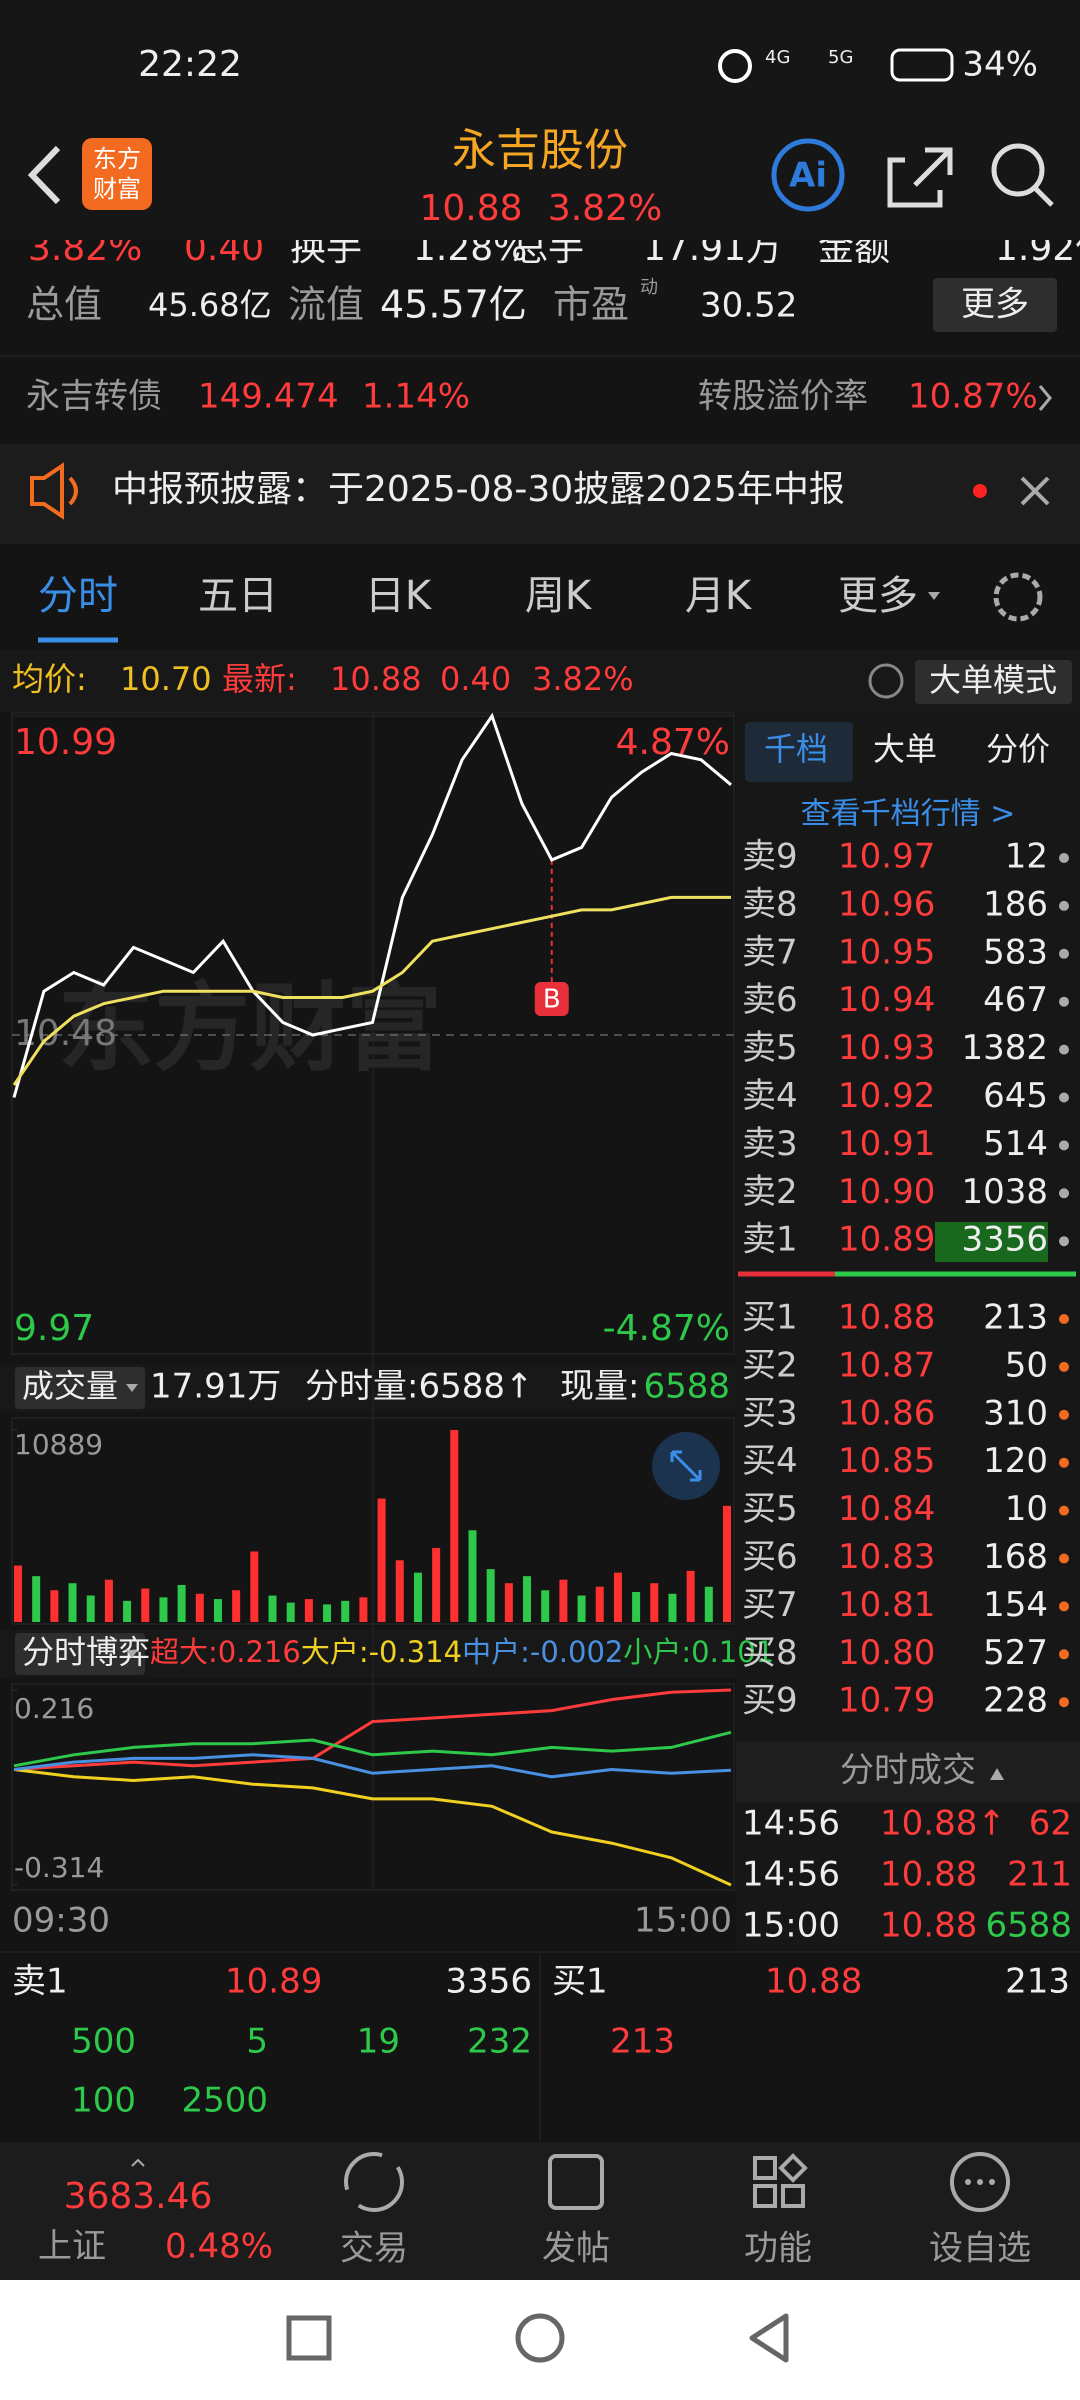 This screenshot has height=2400, width=1080. What do you see at coordinates (117, 159) in the screenshot?
I see `logo-text: 东方` at bounding box center [117, 159].